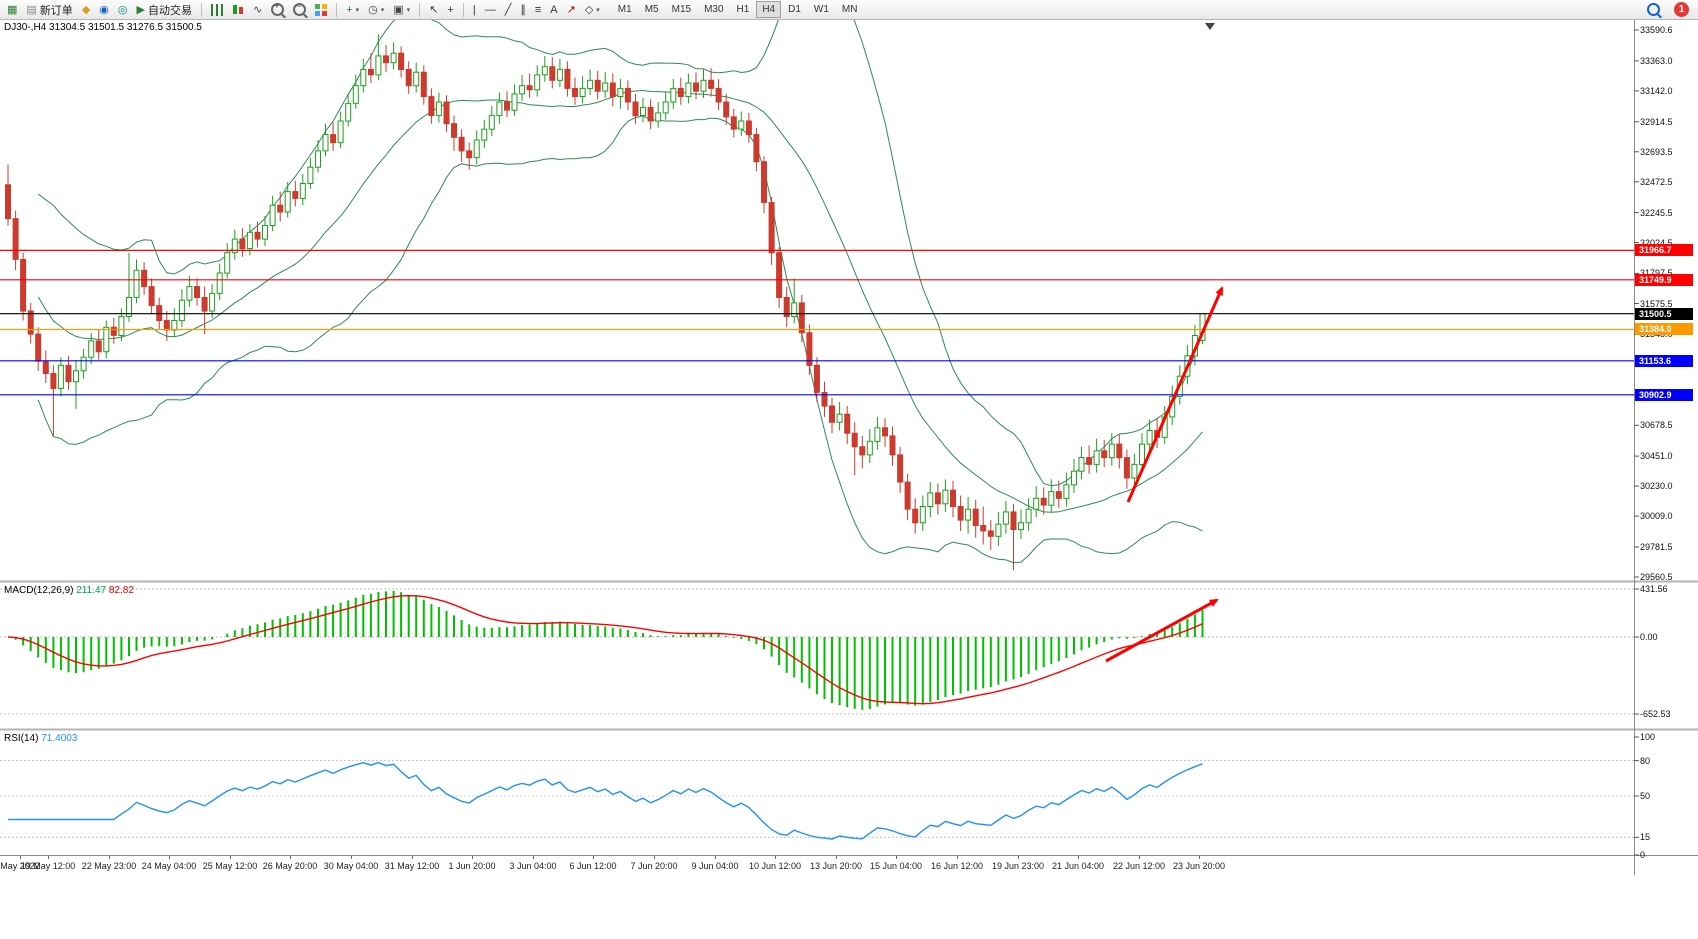  What do you see at coordinates (508, 10) in the screenshot?
I see `trendline-icon: ╱` at bounding box center [508, 10].